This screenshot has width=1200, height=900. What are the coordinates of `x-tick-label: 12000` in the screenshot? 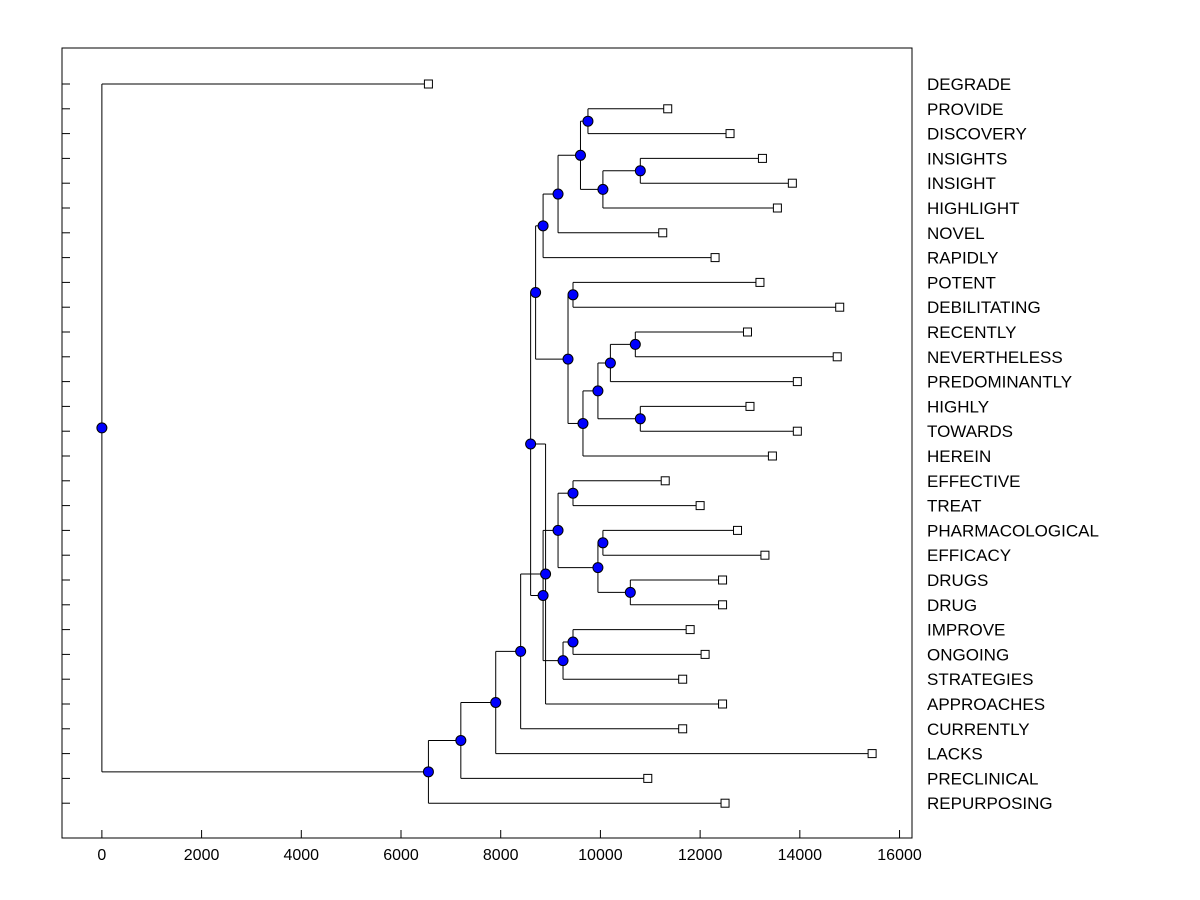 It's located at (700, 855).